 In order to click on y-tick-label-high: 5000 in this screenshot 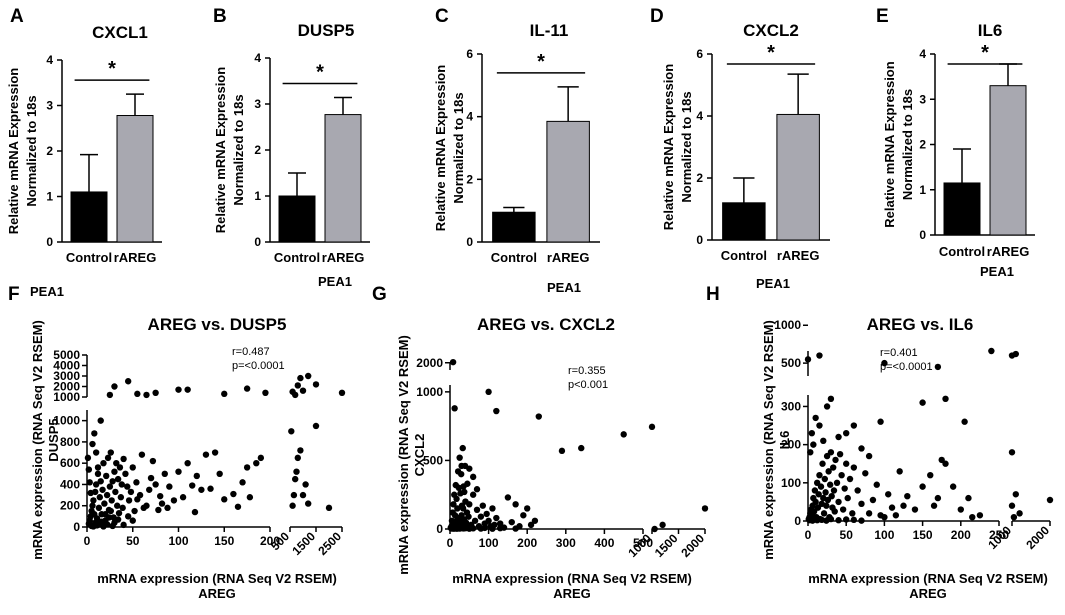, I will do `click(66, 355)`.